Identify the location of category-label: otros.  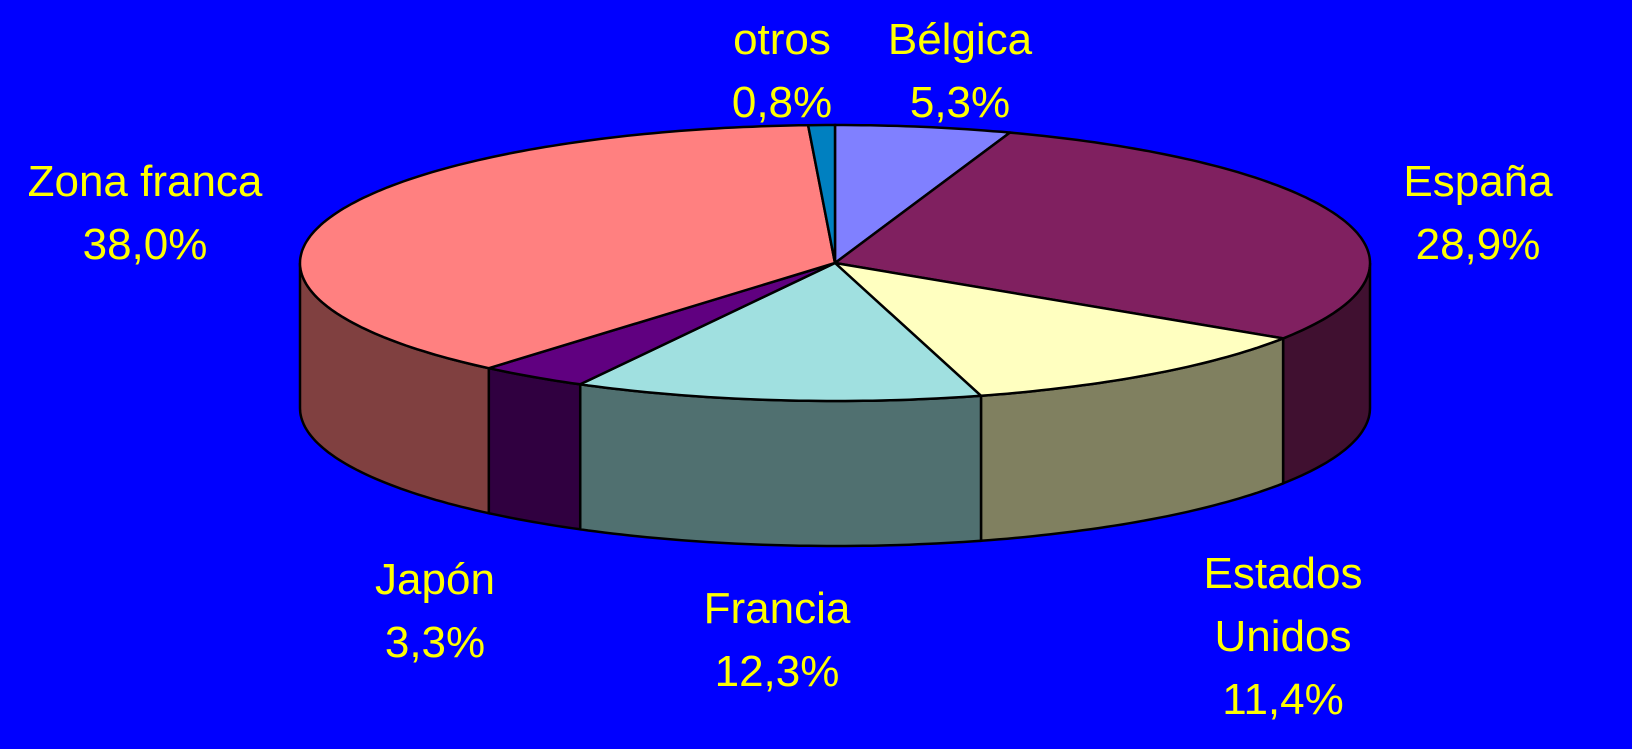
(782, 39).